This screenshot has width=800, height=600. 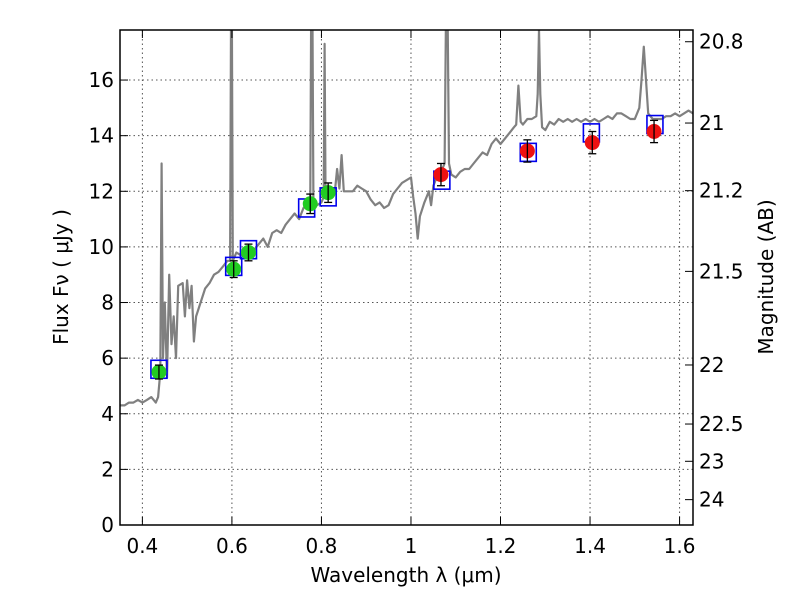 What do you see at coordinates (721, 424) in the screenshot?
I see `y2-tick-label: 22.5` at bounding box center [721, 424].